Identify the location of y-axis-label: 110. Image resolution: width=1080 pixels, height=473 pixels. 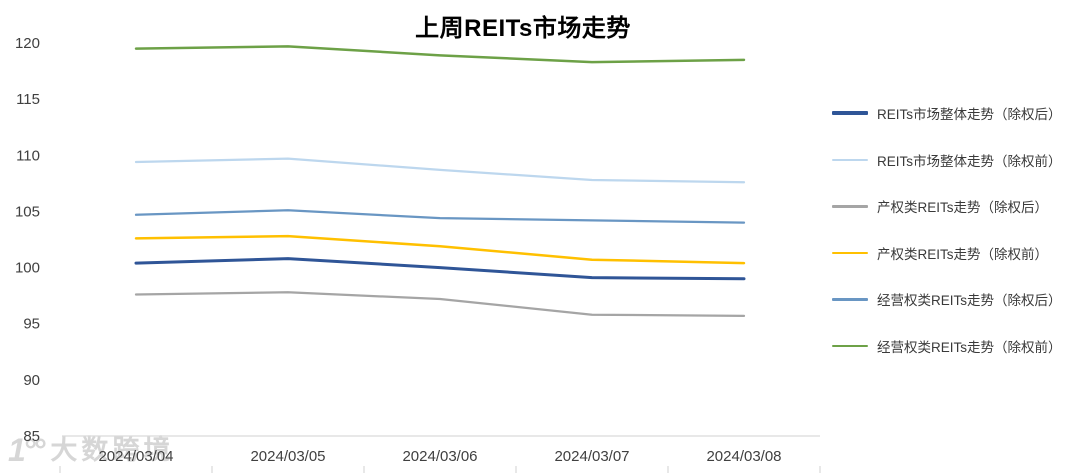
(28, 155).